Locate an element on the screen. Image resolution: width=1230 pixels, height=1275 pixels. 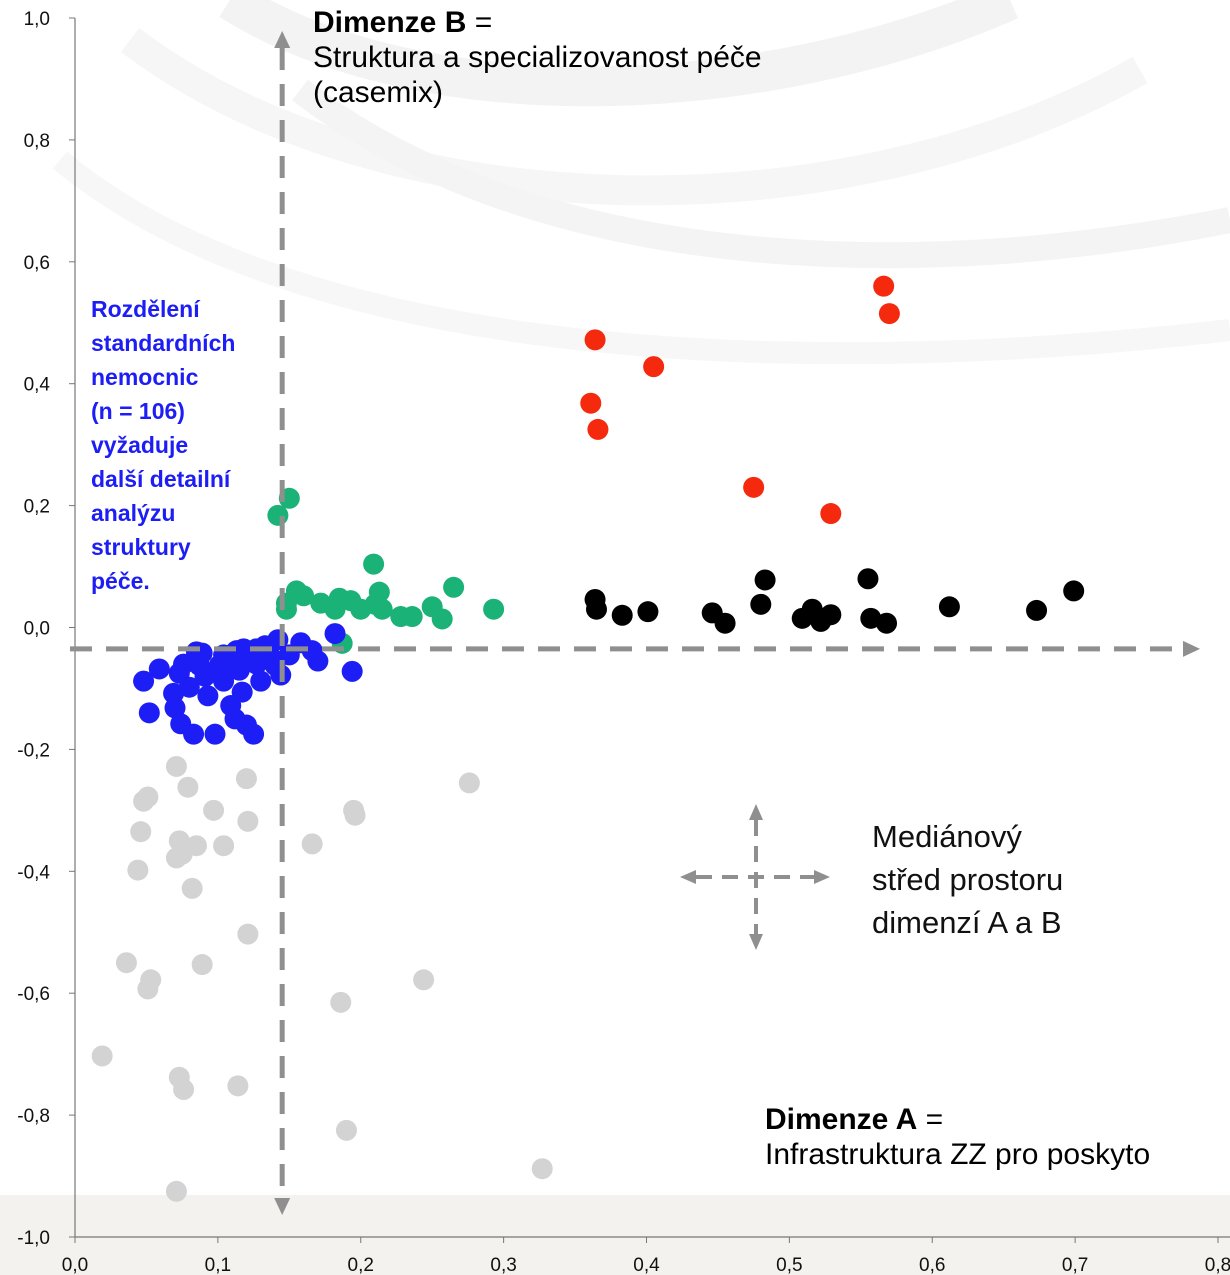
dimension-a-title: Dimenze A is located at coordinates (841, 1119).